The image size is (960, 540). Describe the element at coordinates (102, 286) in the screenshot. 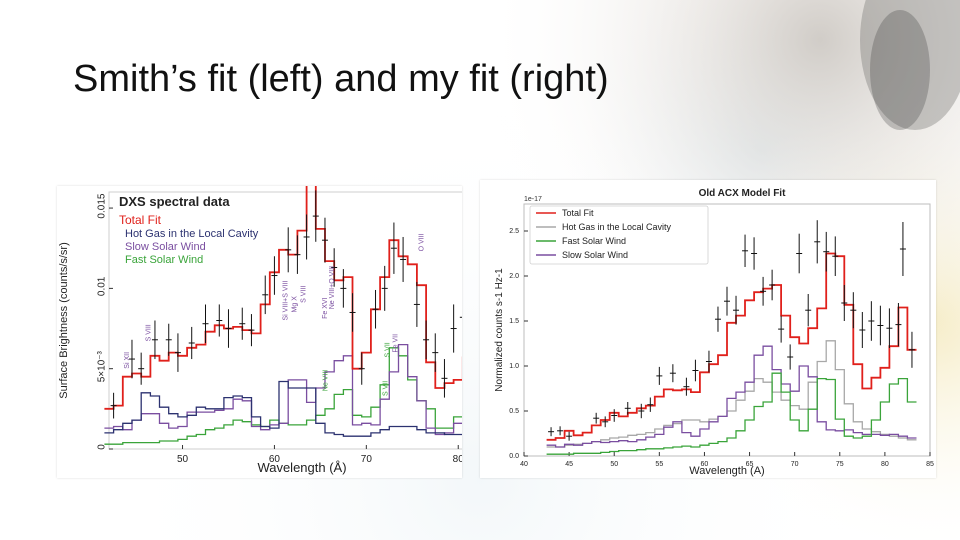

I see `y-tick-label: 0.01` at that location.